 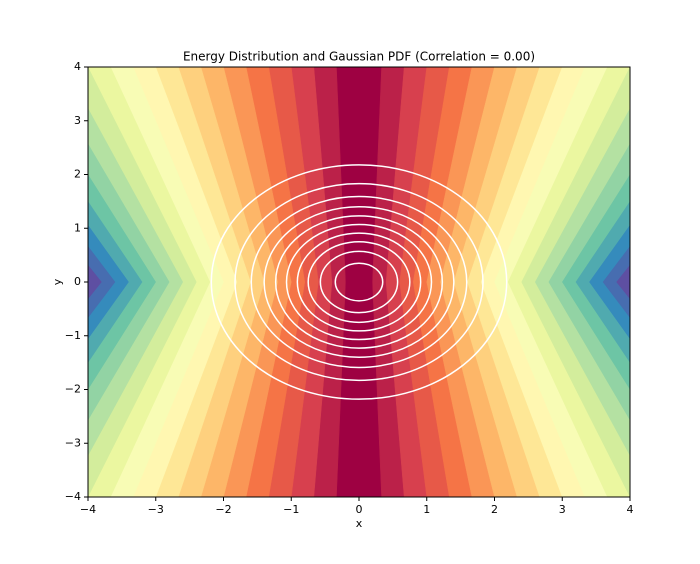 I want to click on y-tick-label: 4, so click(x=77, y=66).